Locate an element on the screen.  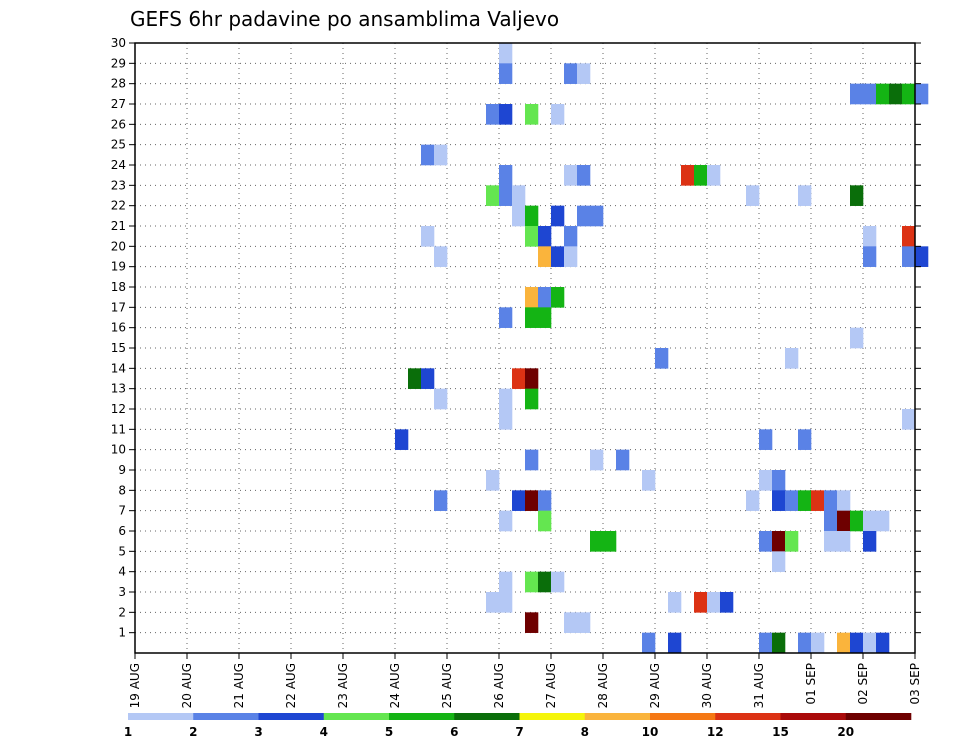
legend-label: 2 is located at coordinates (193, 732).